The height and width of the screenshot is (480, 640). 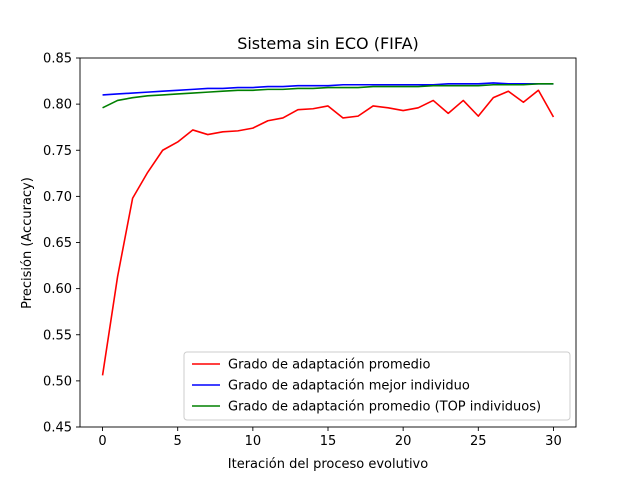 I want to click on y-tick-label: 0.45, so click(x=57, y=428).